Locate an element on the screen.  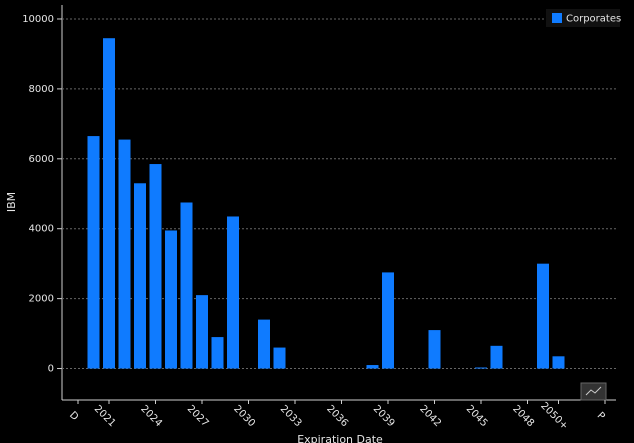
y-tick-label: 4000 is located at coordinates (41, 229).